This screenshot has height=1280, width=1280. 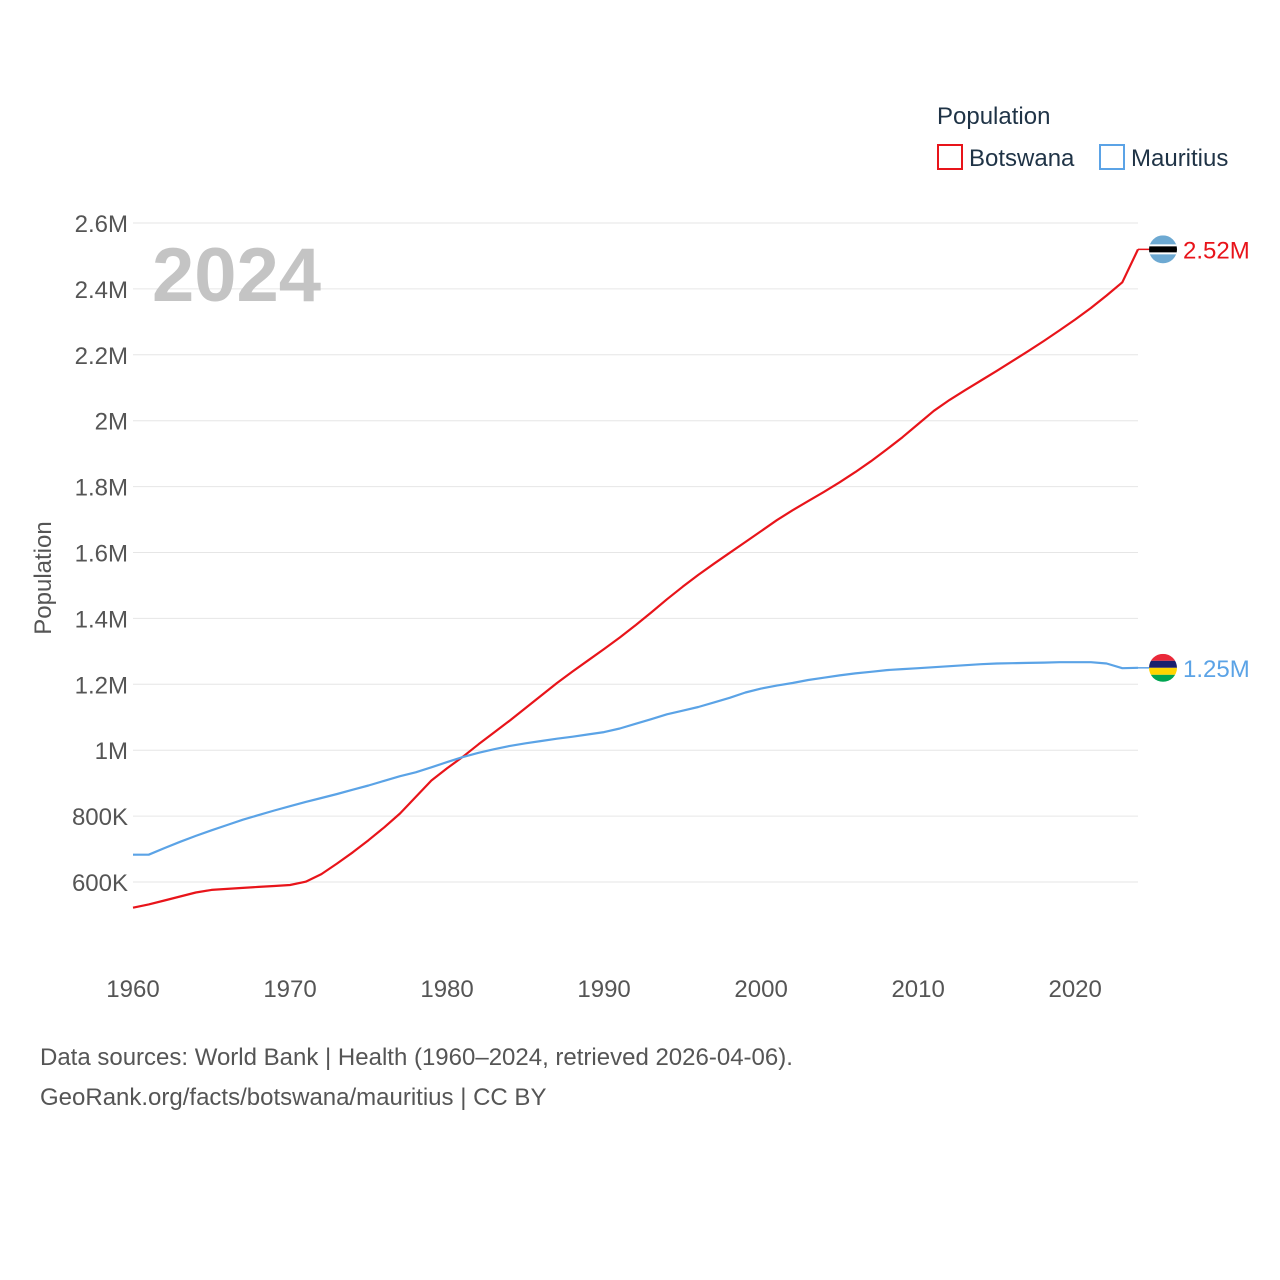 What do you see at coordinates (101, 619) in the screenshot?
I see `y-tick-label: 1.4M` at bounding box center [101, 619].